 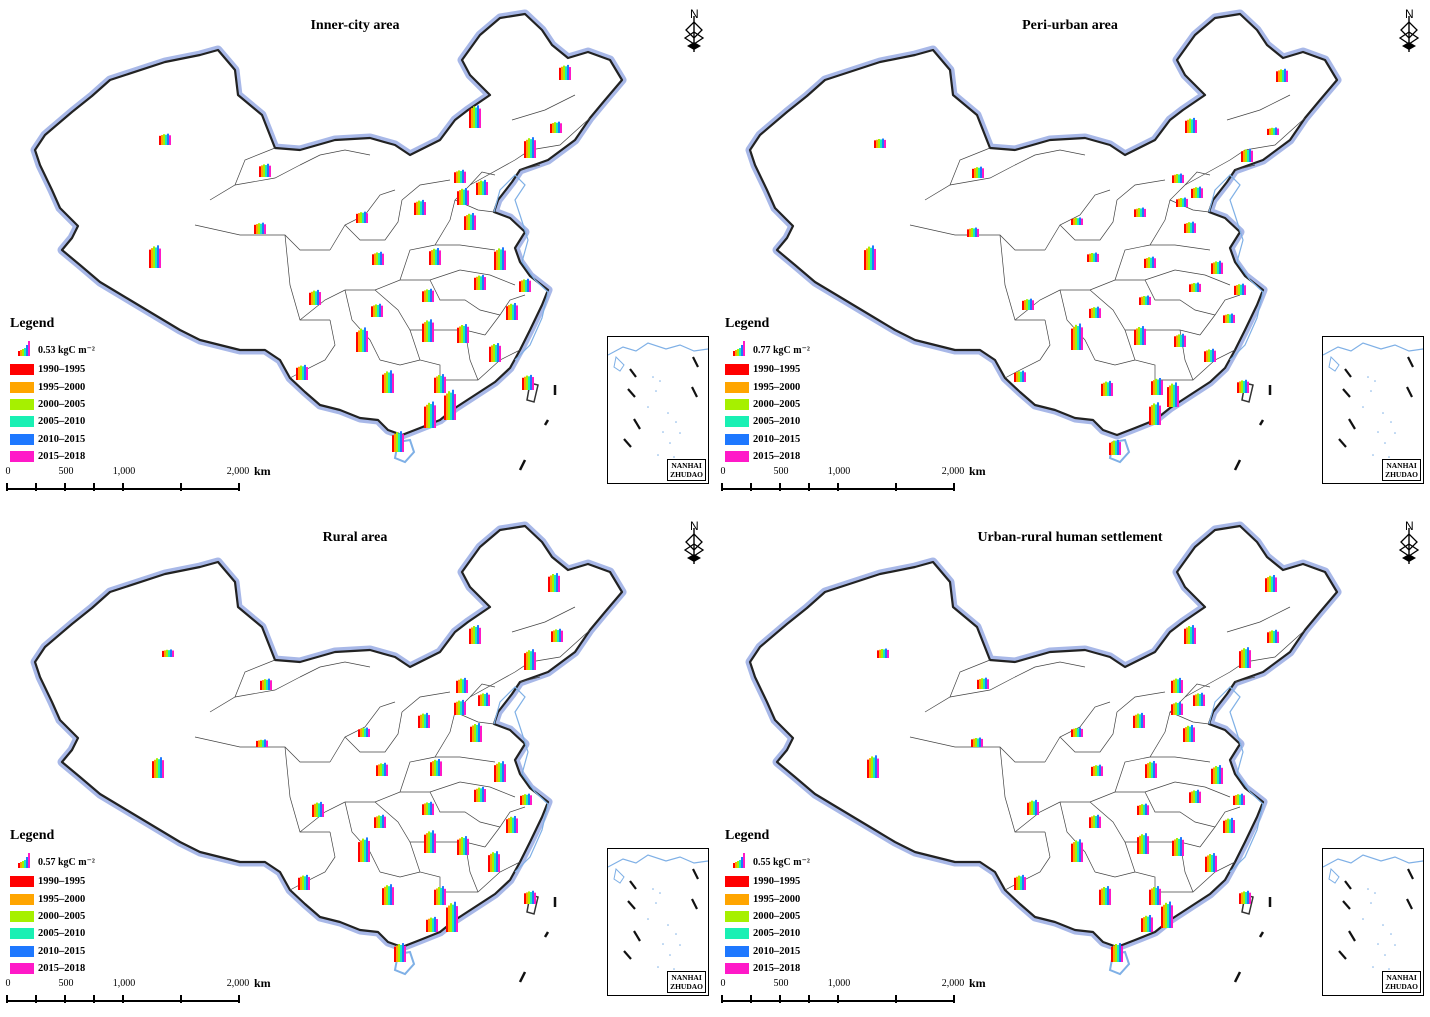 I want to click on panel-title: Urban-rural human settlement, so click(x=1070, y=537).